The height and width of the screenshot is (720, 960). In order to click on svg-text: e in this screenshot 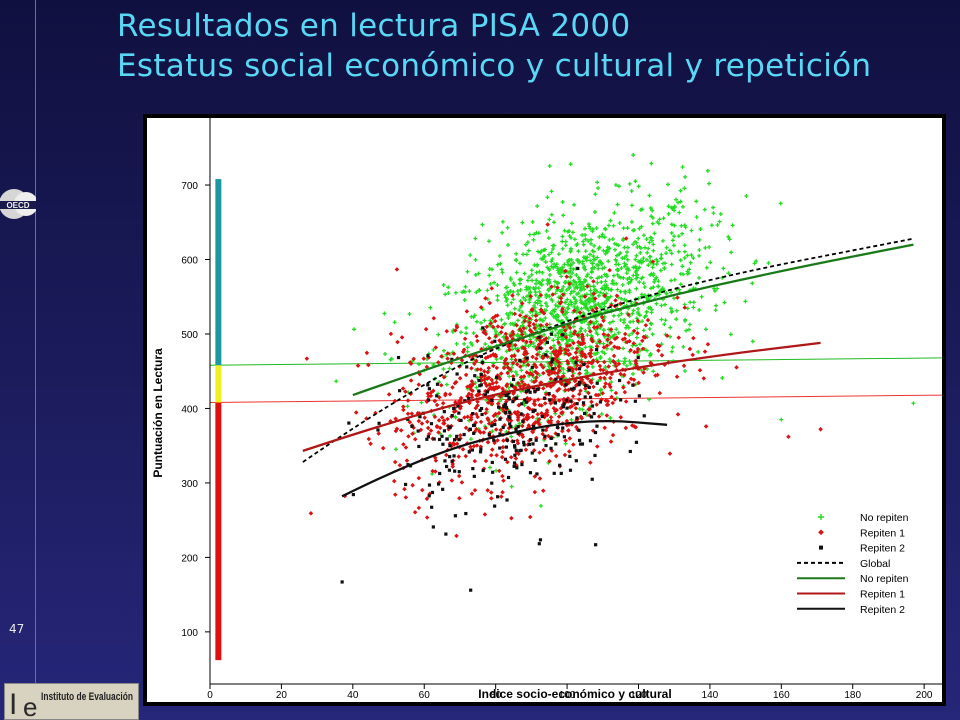, I will do `click(30, 706)`.